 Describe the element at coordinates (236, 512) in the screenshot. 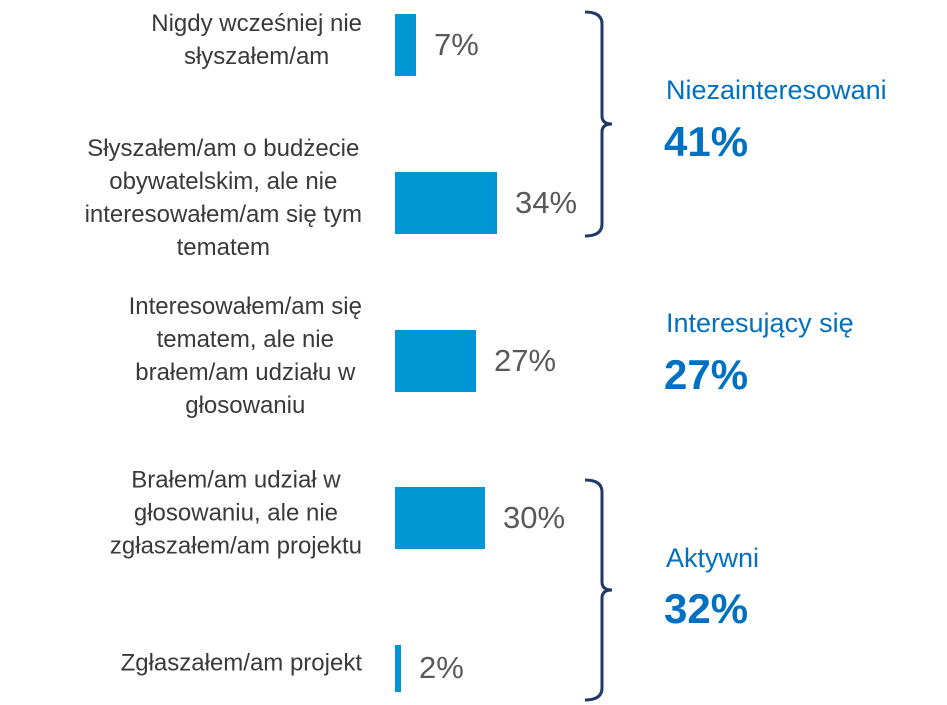

I see `category-label: głosowaniu, ale nie` at that location.